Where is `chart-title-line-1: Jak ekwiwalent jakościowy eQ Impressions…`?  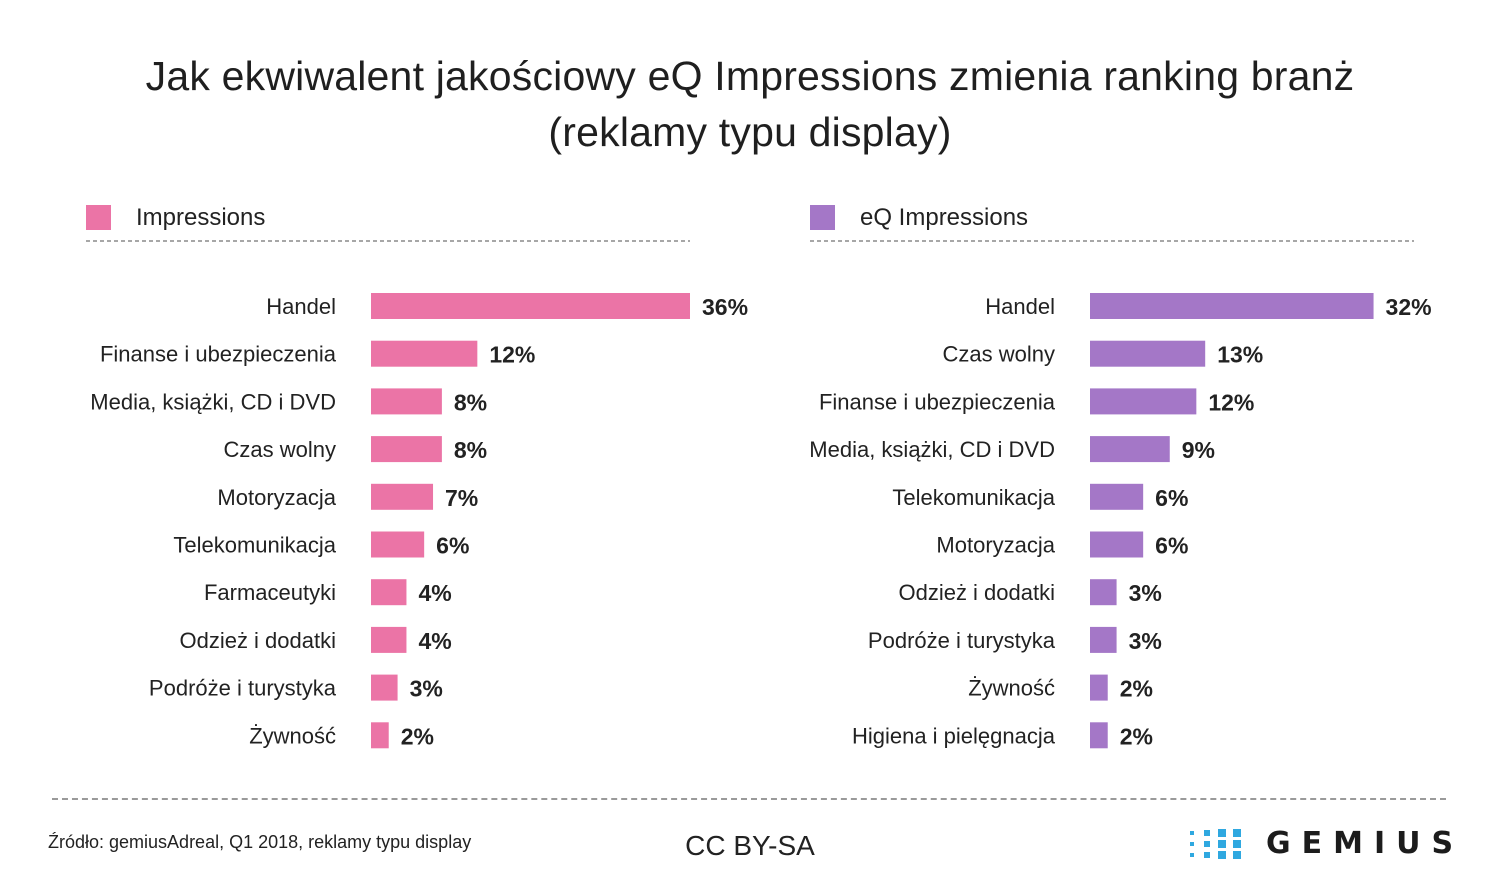
chart-title-line-1: Jak ekwiwalent jakościowy eQ Impressions… is located at coordinates (750, 76).